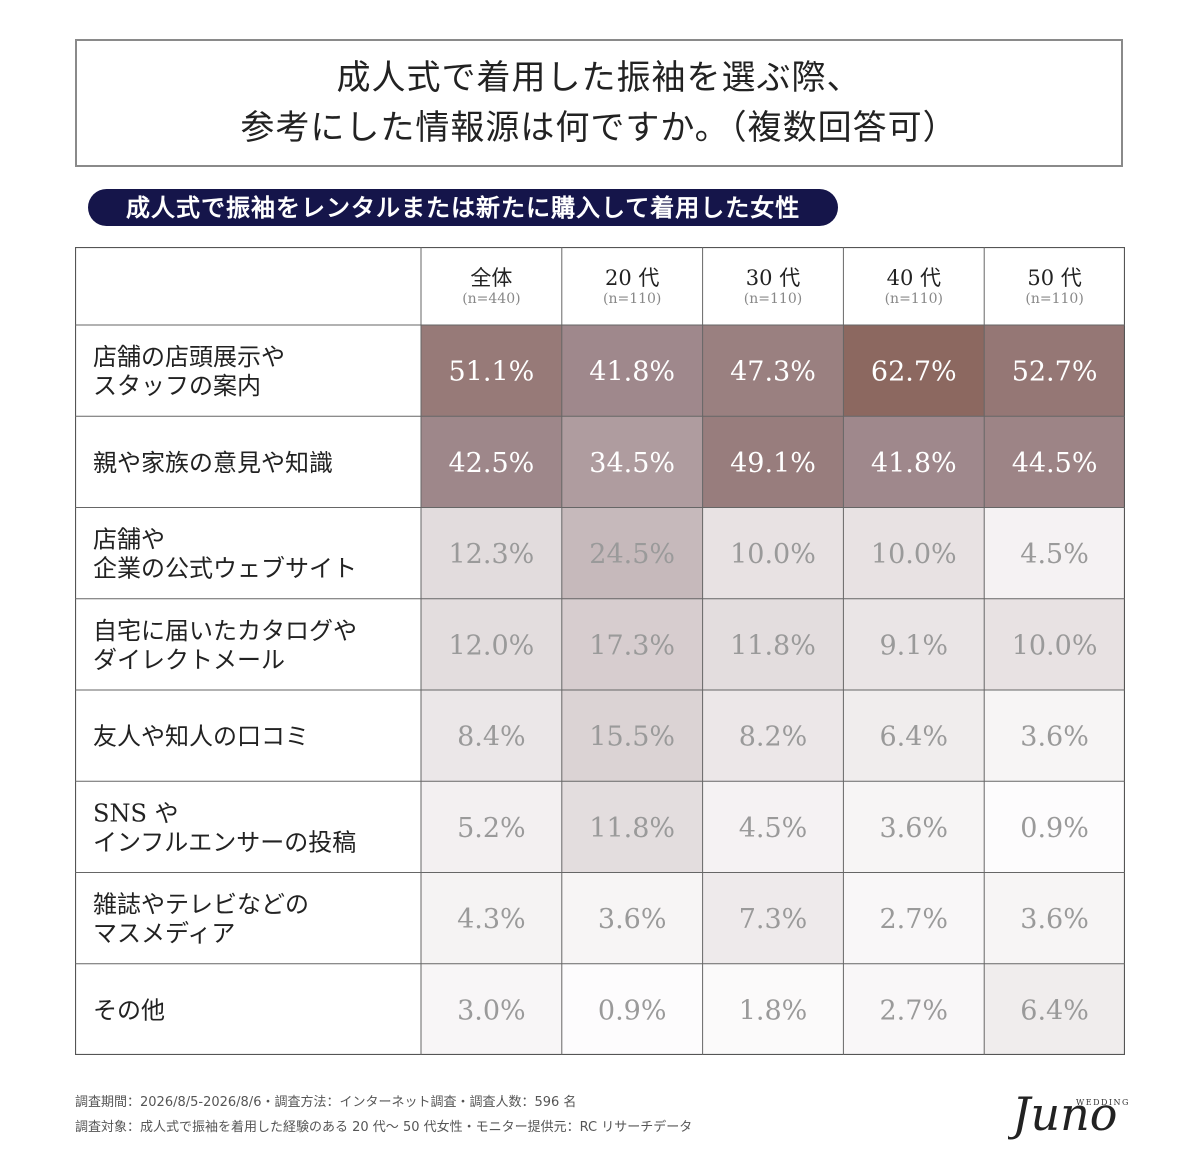 Image resolution: width=1200 pixels, height=1172 pixels. What do you see at coordinates (136, 813) in the screenshot?
I see `row-label-5-0: SNS や` at bounding box center [136, 813].